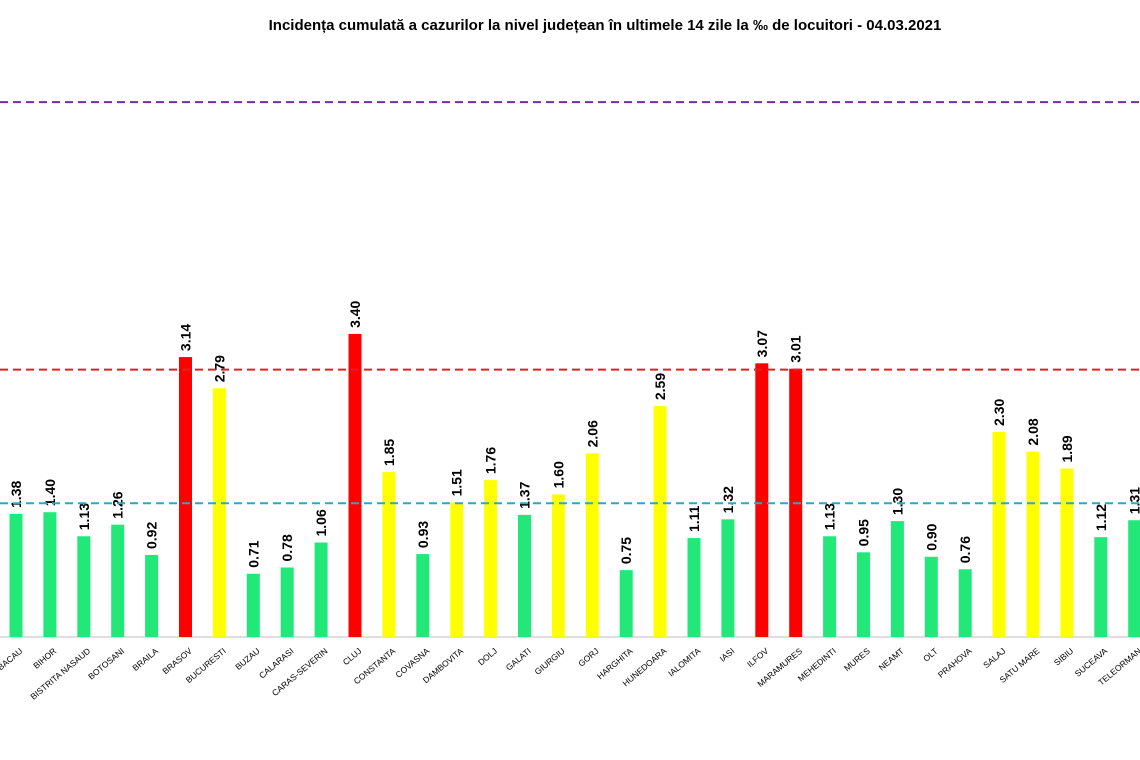 This screenshot has height=760, width=1140. Describe the element at coordinates (487, 657) in the screenshot. I see `x-tick-label: DOLJ` at that location.